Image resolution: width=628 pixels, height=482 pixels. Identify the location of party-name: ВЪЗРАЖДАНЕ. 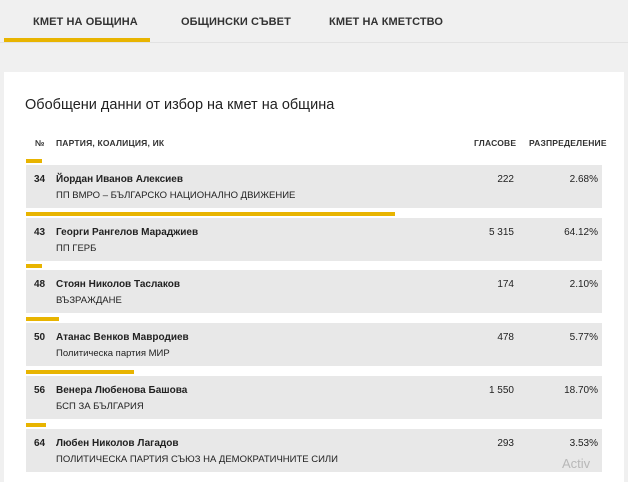
(89, 300).